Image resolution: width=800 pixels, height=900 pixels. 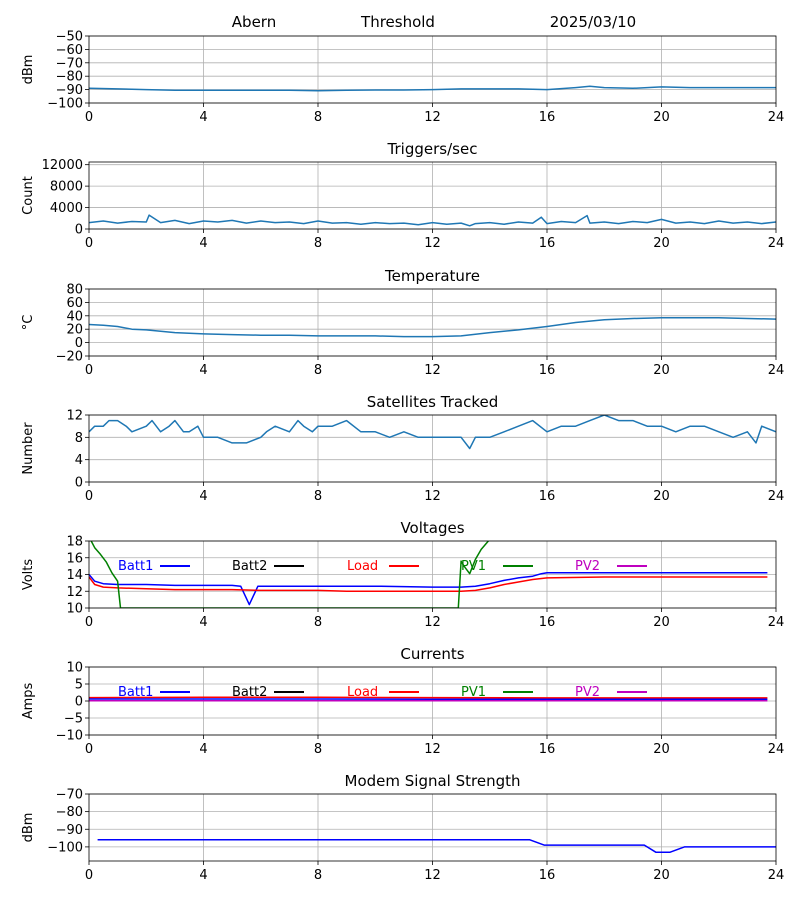 What do you see at coordinates (74, 303) in the screenshot?
I see `y-tick-label: 60` at bounding box center [74, 303].